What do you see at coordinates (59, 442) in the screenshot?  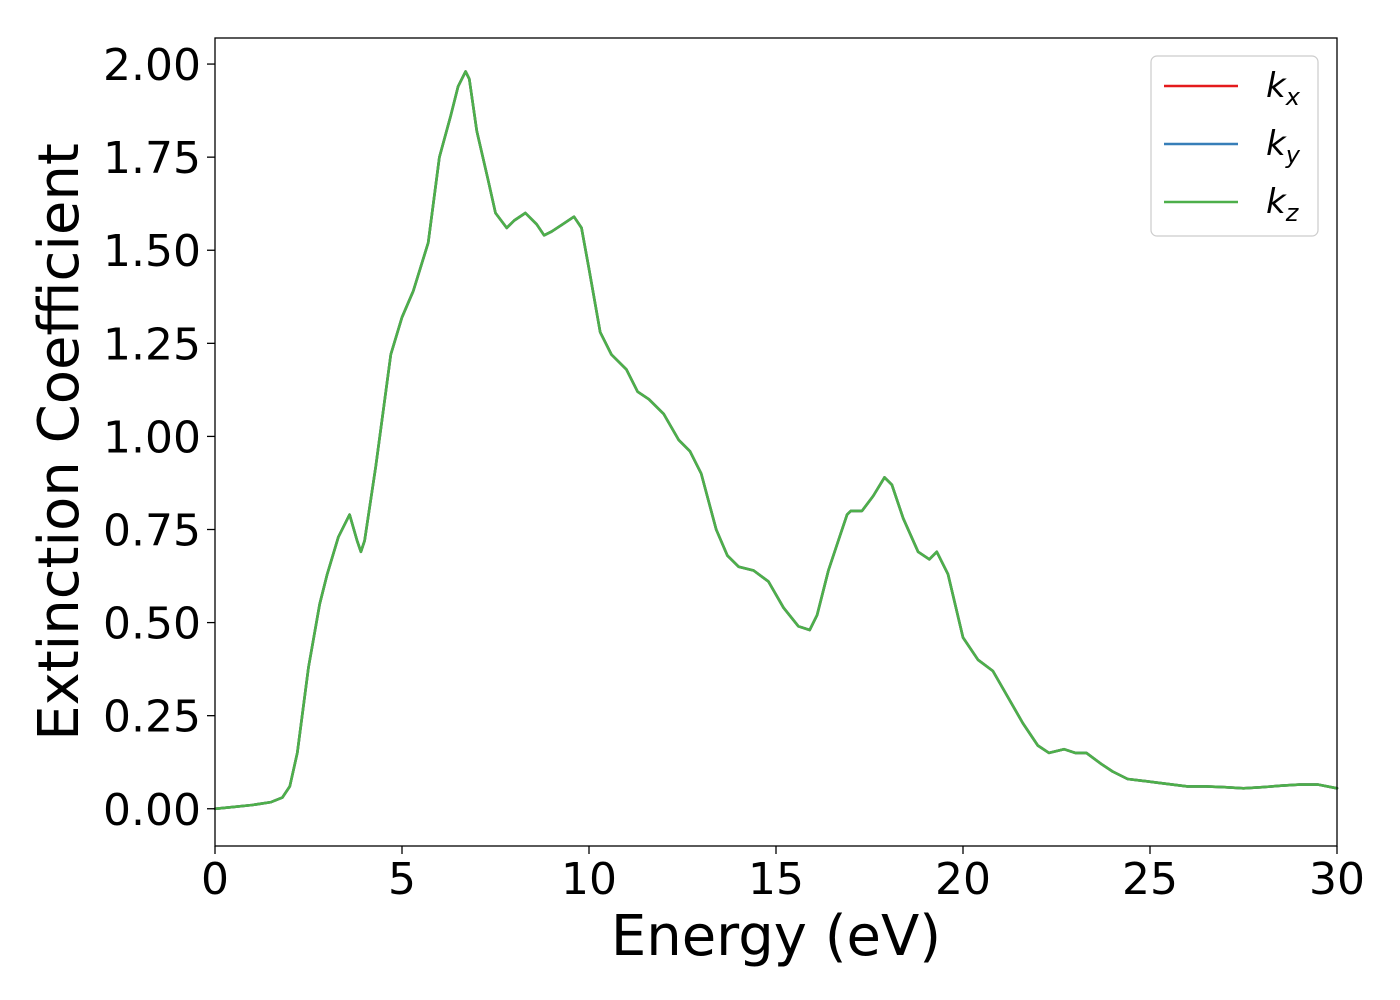 I see `y-axis-label: Extinction Coefficient` at bounding box center [59, 442].